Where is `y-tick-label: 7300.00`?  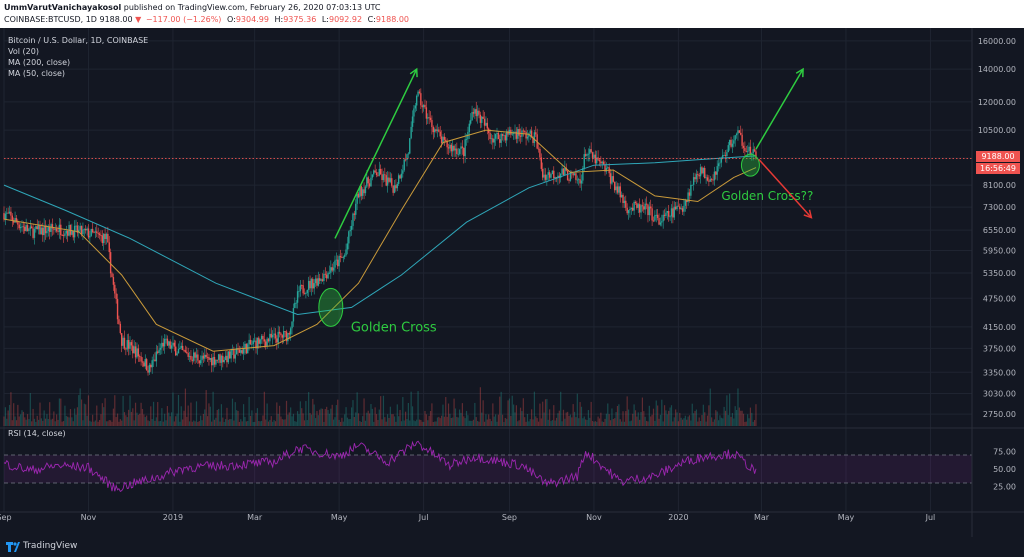 y-tick-label: 7300.00 is located at coordinates (999, 207).